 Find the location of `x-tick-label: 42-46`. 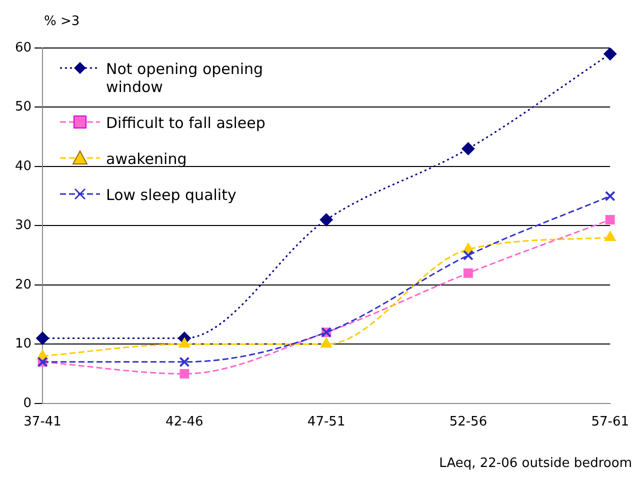

x-tick-label: 42-46 is located at coordinates (185, 422).